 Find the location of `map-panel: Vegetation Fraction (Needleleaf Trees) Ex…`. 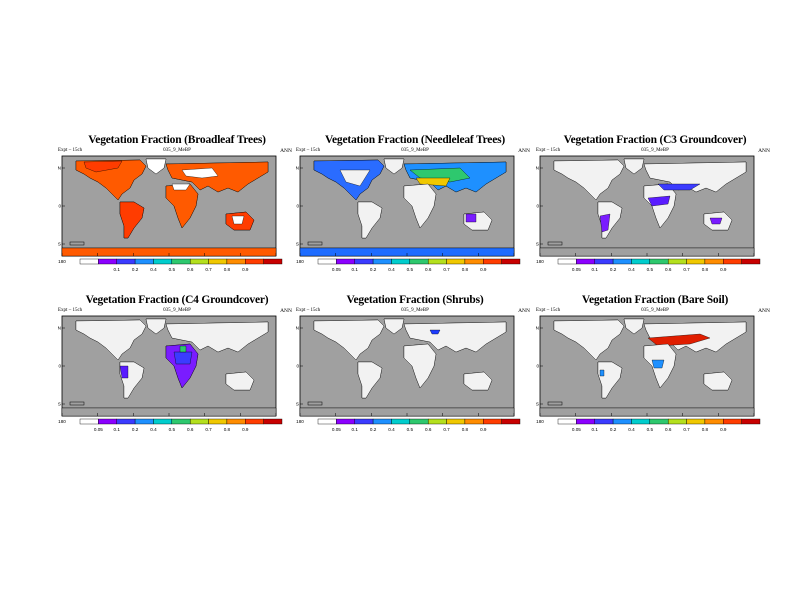

map-panel: Vegetation Fraction (Needleleaf Trees) Ex… is located at coordinates (415, 214).